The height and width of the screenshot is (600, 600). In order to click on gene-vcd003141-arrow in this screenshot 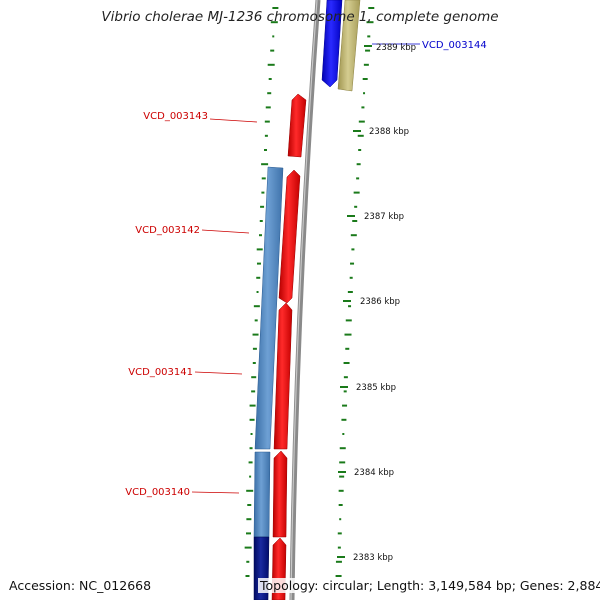, I will do `click(283, 376)`.